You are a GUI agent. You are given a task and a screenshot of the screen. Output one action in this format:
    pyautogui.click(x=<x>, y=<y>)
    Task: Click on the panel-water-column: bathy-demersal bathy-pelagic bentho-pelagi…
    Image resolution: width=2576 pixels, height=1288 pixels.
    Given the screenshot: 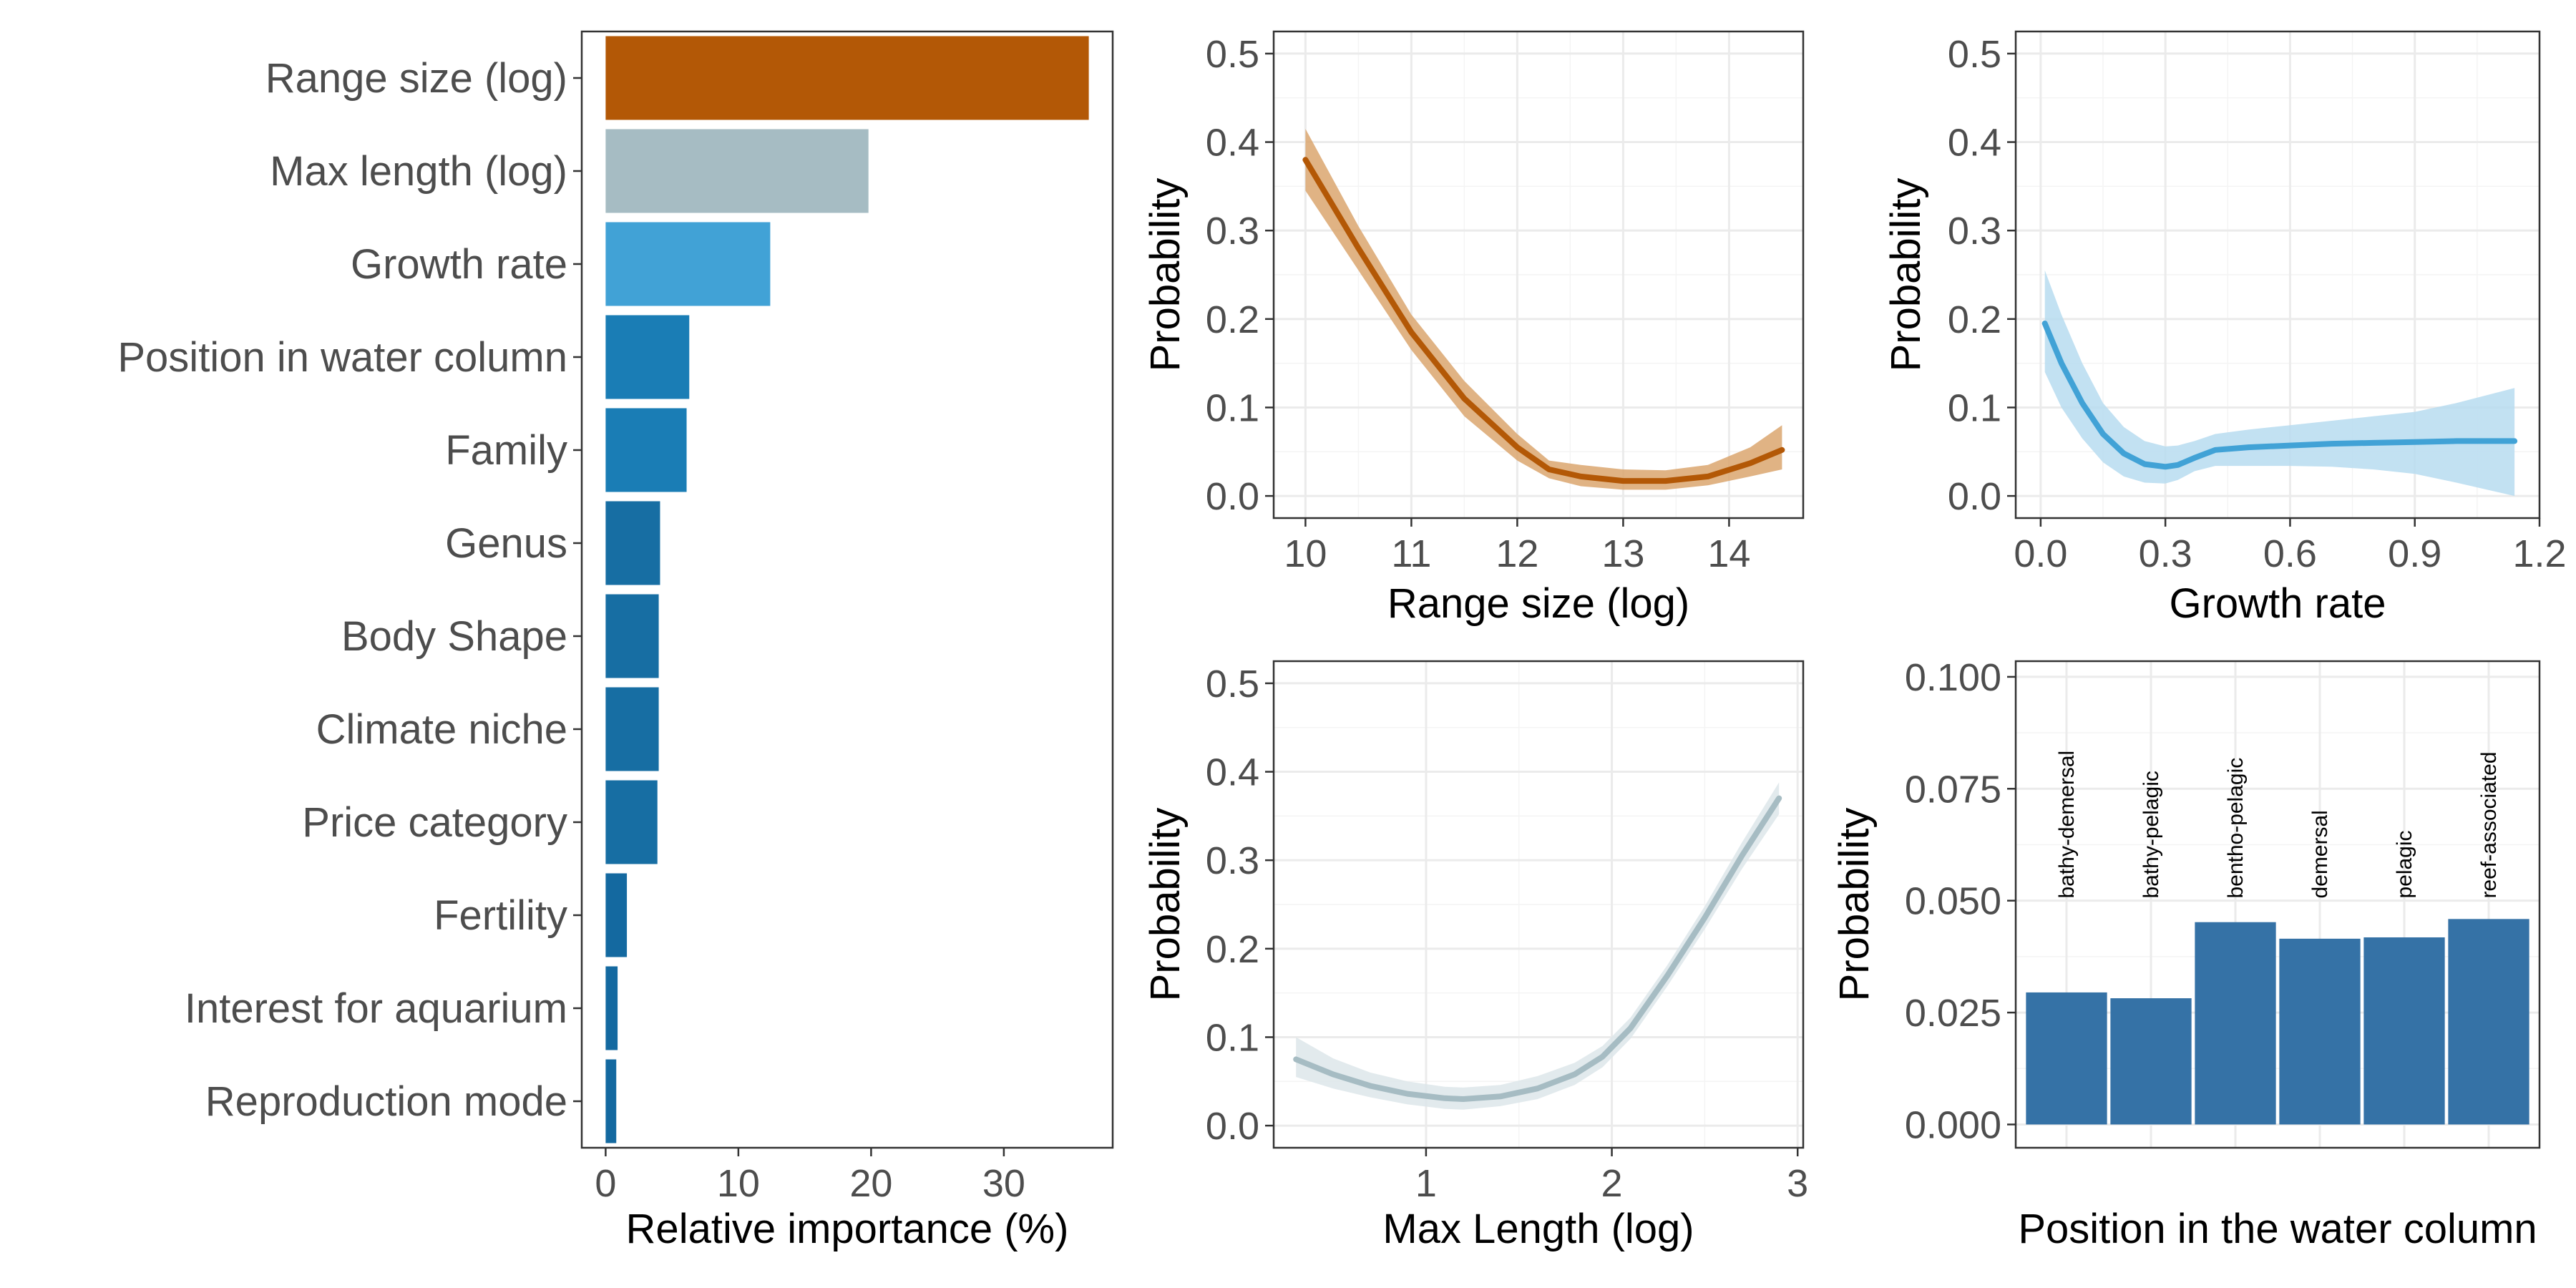 What is the action you would take?
    pyautogui.click(x=2186, y=954)
    